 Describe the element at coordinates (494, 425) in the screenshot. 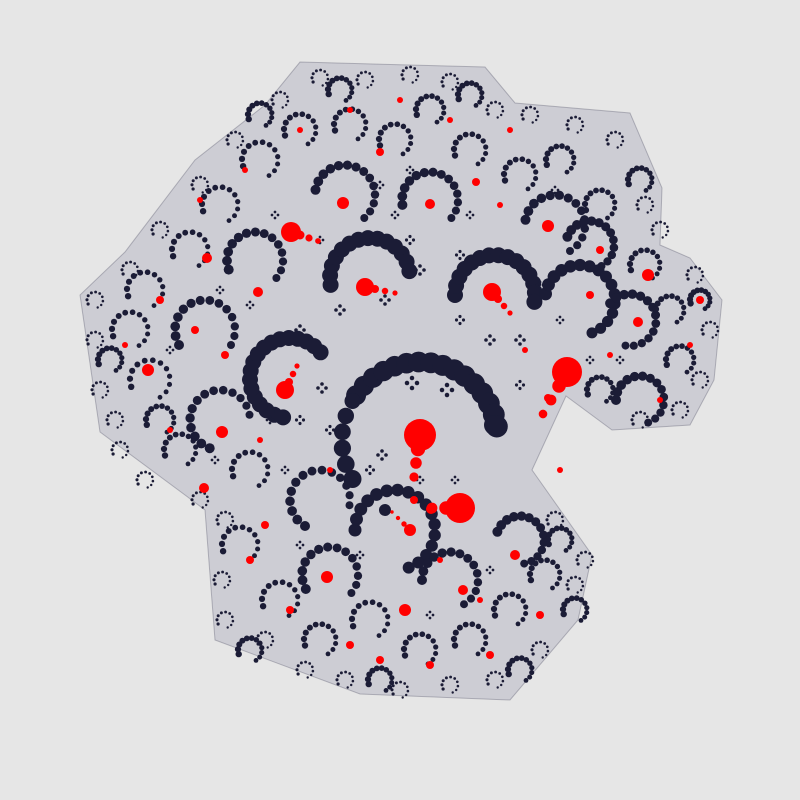

I see `core-arc-dot` at that location.